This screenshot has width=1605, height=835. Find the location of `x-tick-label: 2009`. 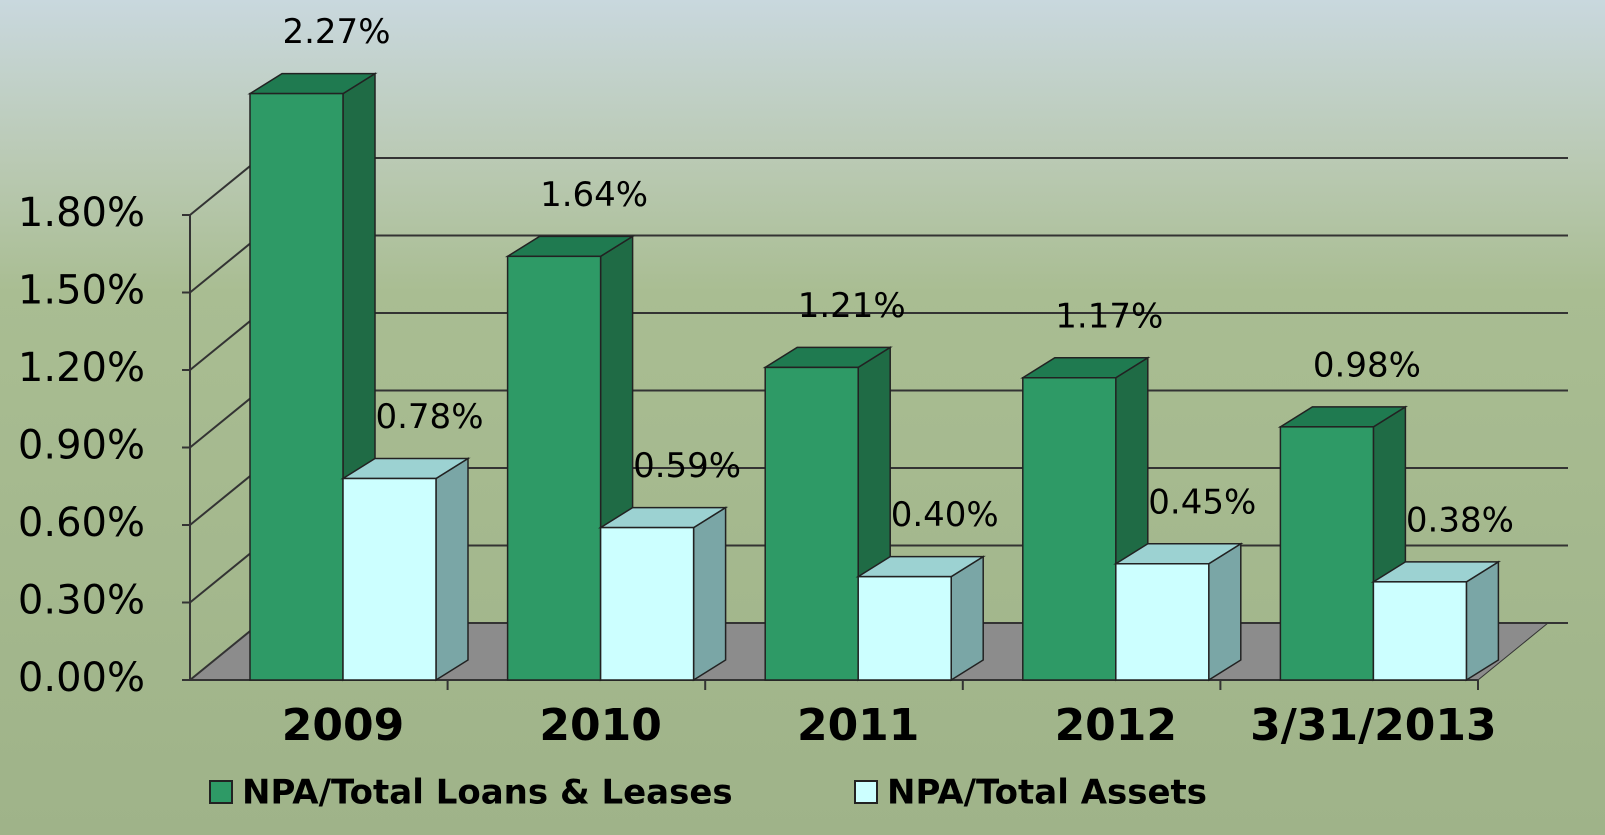

x-tick-label: 2009 is located at coordinates (343, 725).